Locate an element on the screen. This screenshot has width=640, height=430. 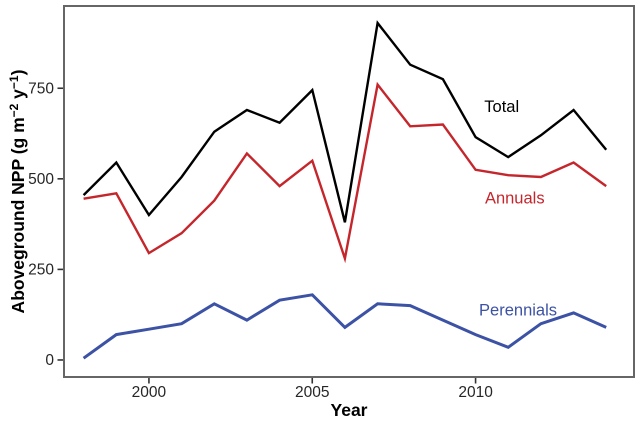
y-axis-title-text: ) is located at coordinates (18, 73).